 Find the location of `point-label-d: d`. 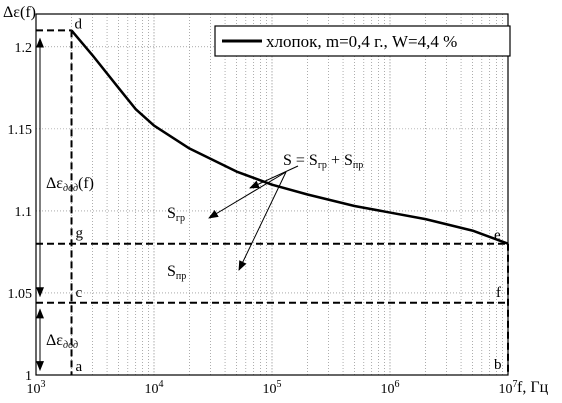

point-label-d: d is located at coordinates (79, 24).